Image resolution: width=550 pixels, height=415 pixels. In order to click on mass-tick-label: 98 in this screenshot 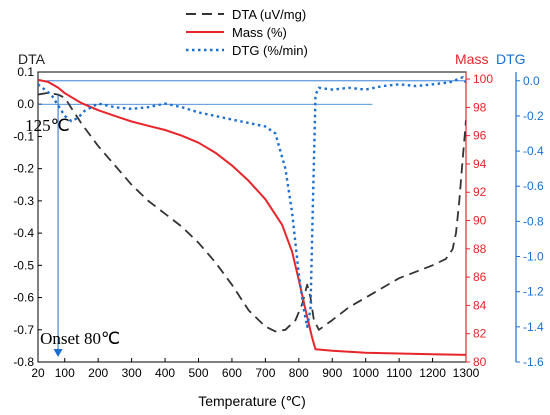, I will do `click(480, 107)`.